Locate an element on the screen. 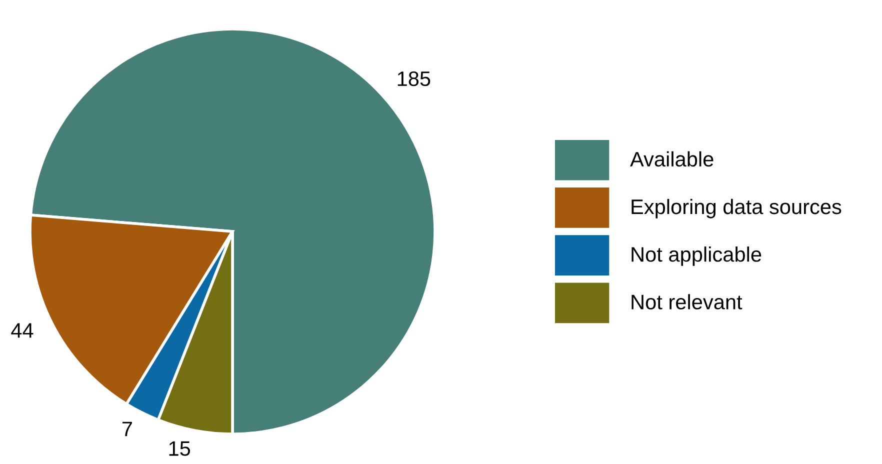 The image size is (882, 464). data-label: 185 is located at coordinates (414, 78).